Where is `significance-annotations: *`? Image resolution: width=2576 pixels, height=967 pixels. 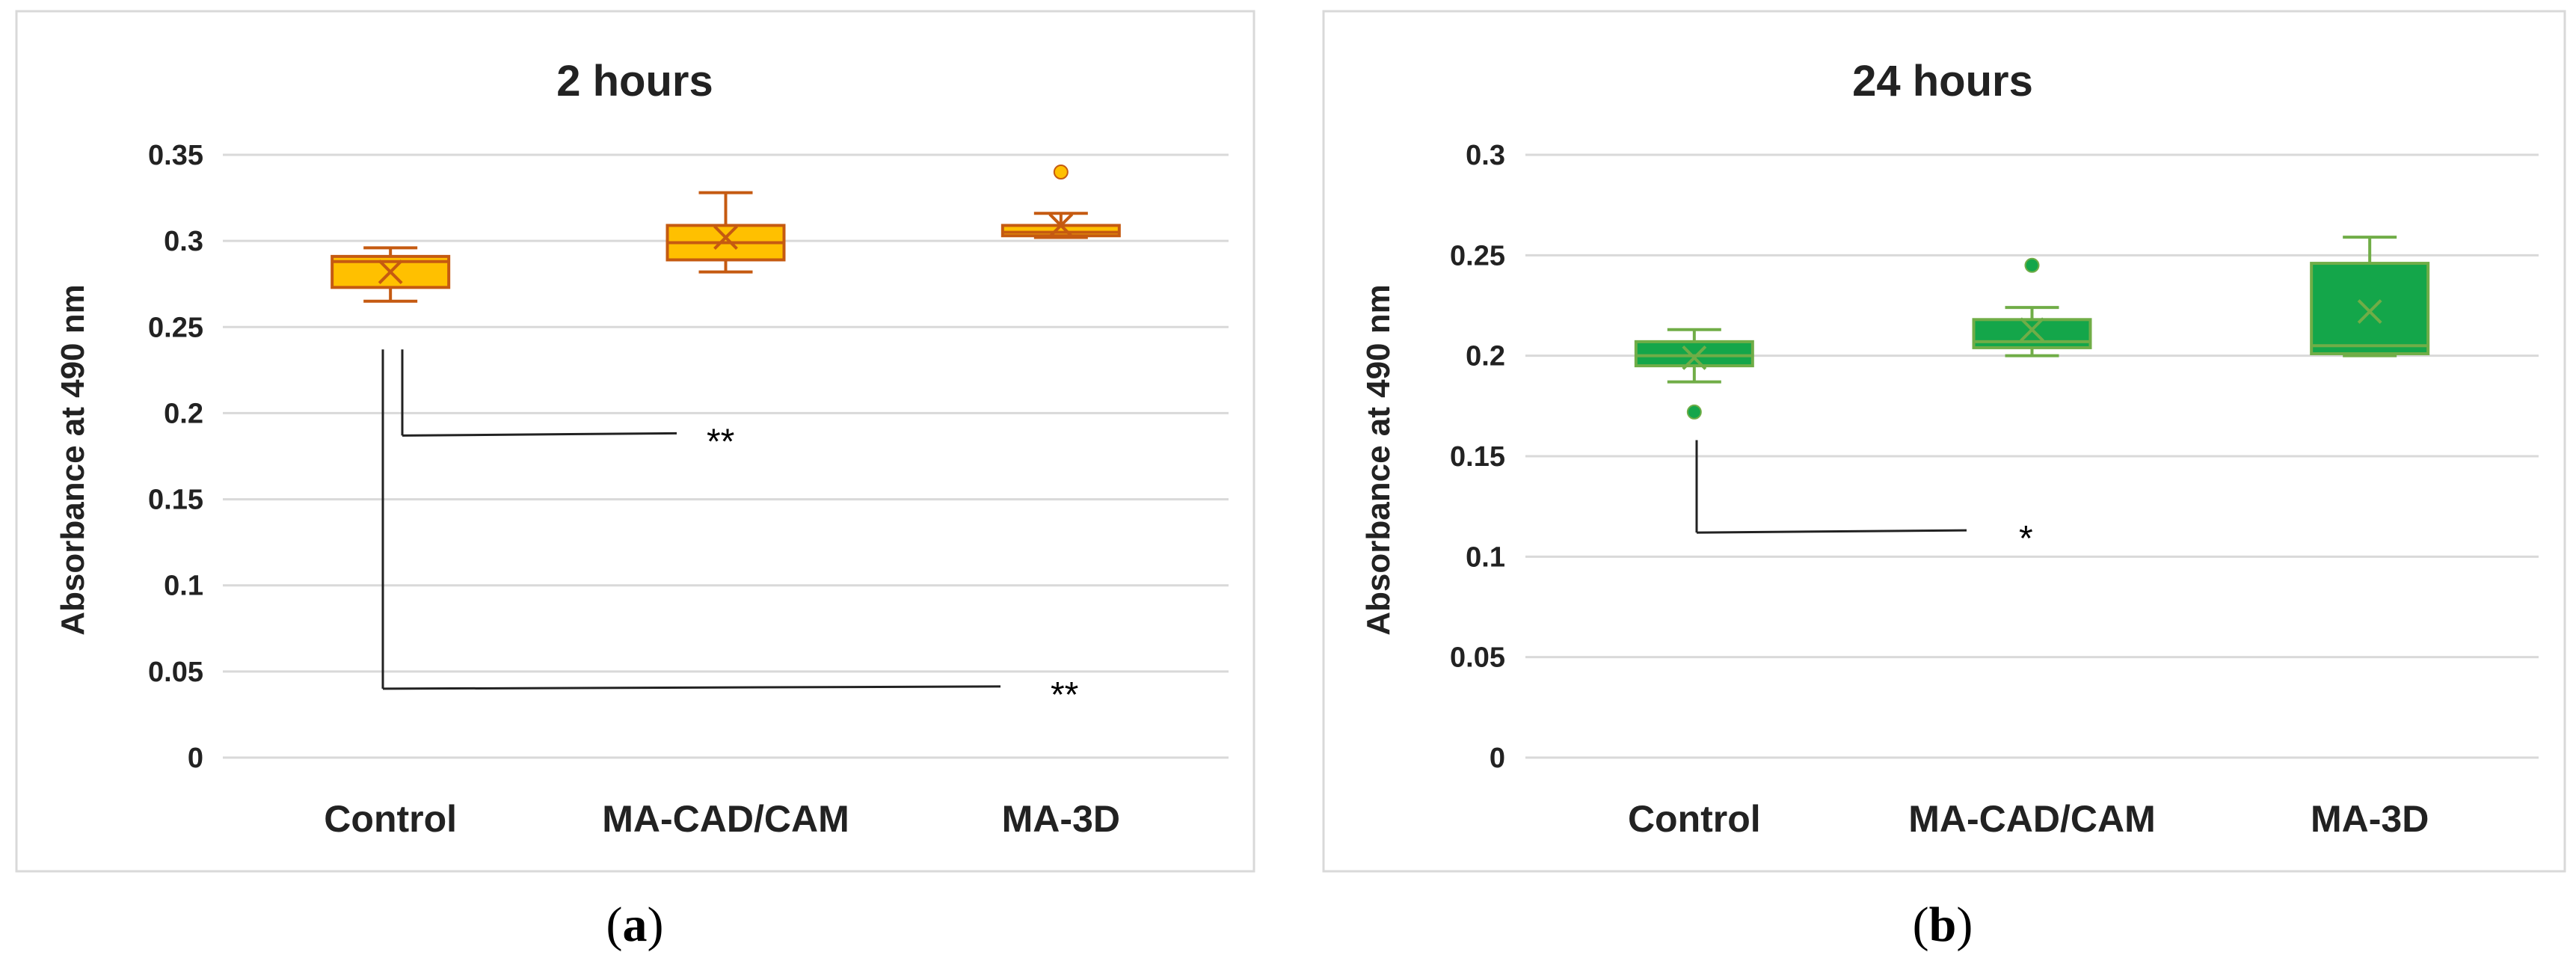 significance-annotations: * is located at coordinates (1864, 499).